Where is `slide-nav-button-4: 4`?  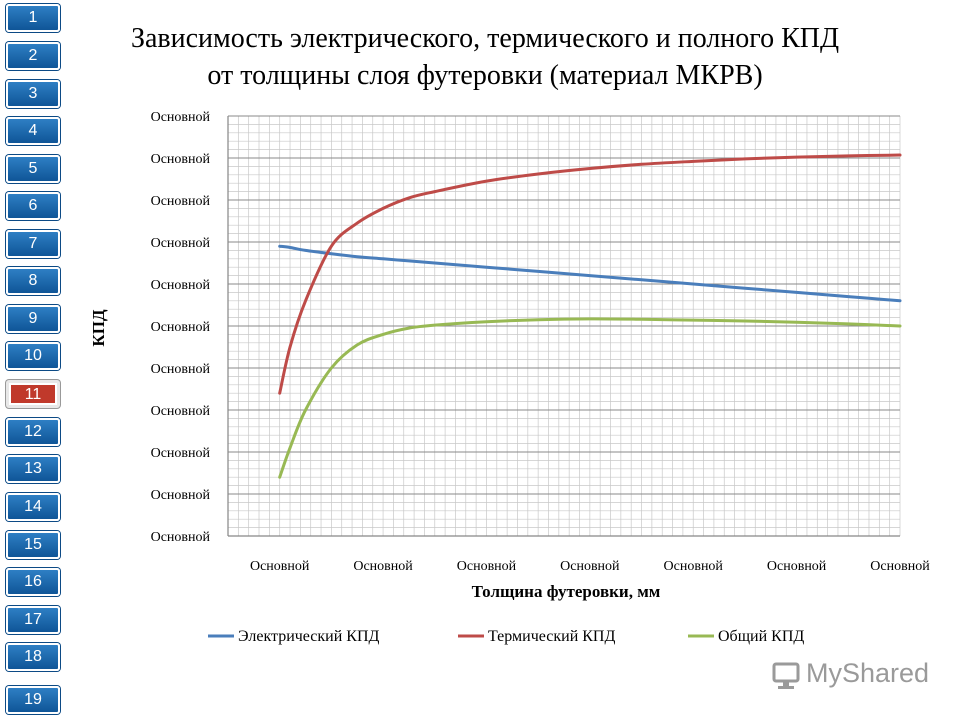
slide-nav-button-4: 4 is located at coordinates (33, 131).